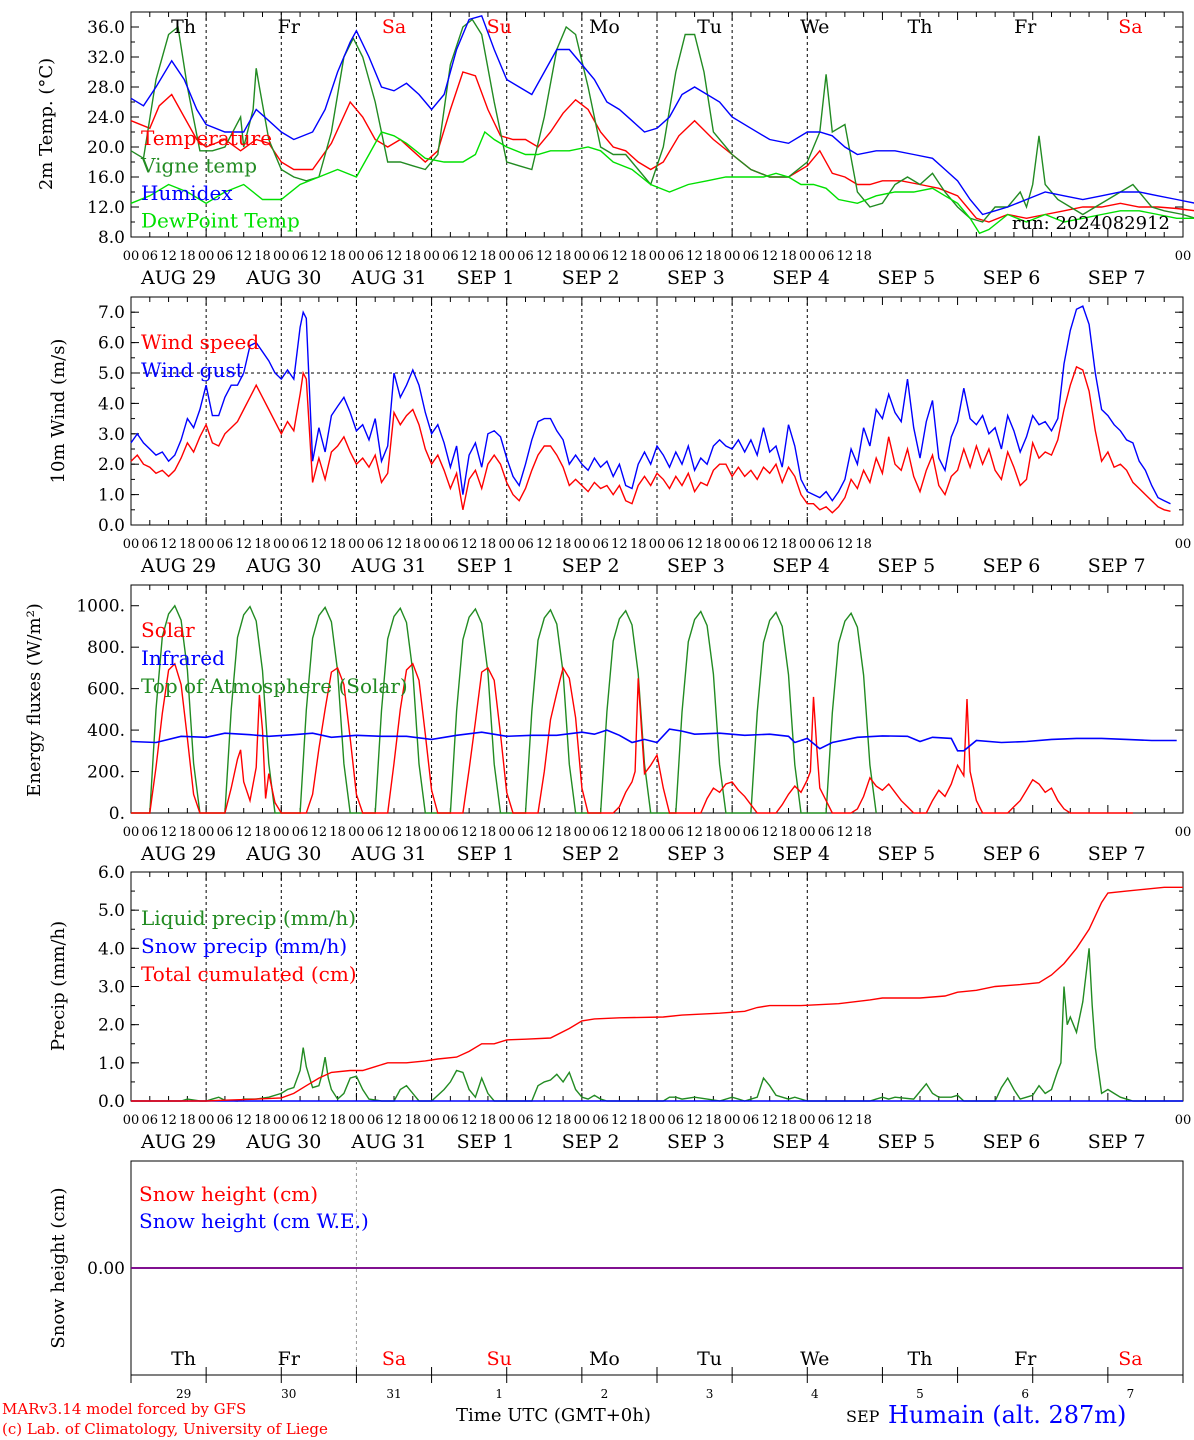  What do you see at coordinates (106, 88) in the screenshot?
I see `y-tick-label: 28.0` at bounding box center [106, 88].